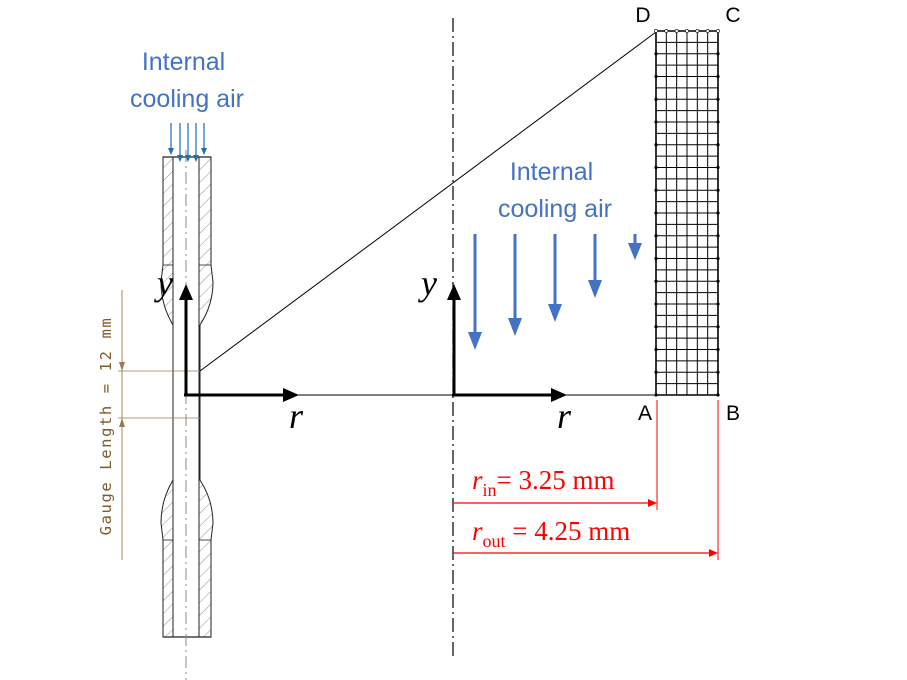 The image size is (907, 680). What do you see at coordinates (559, 395) in the screenshot?
I see `model-r-arrowhead` at bounding box center [559, 395].